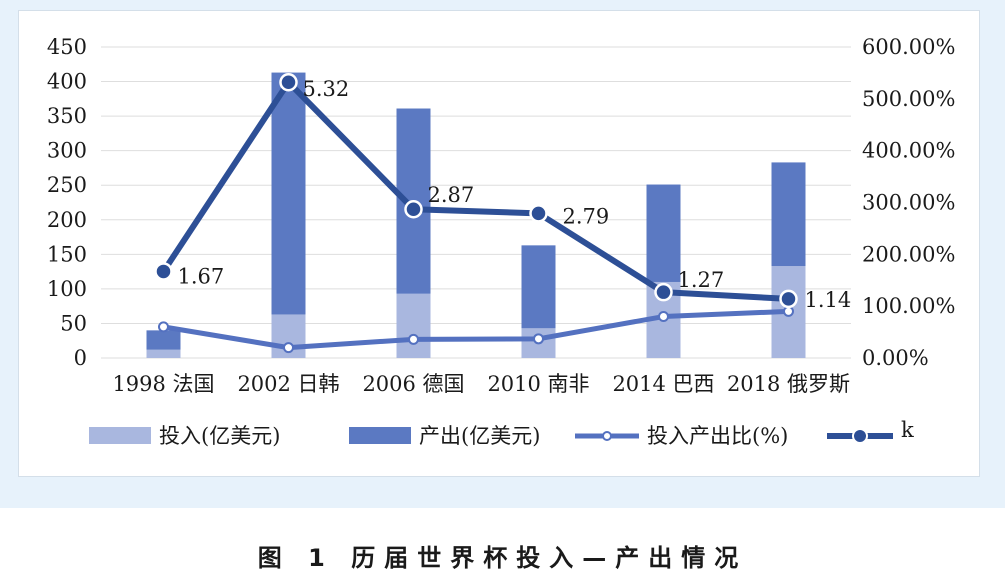  What do you see at coordinates (908, 99) in the screenshot?
I see `right-axis-tick-label: 500.00%` at bounding box center [908, 99].